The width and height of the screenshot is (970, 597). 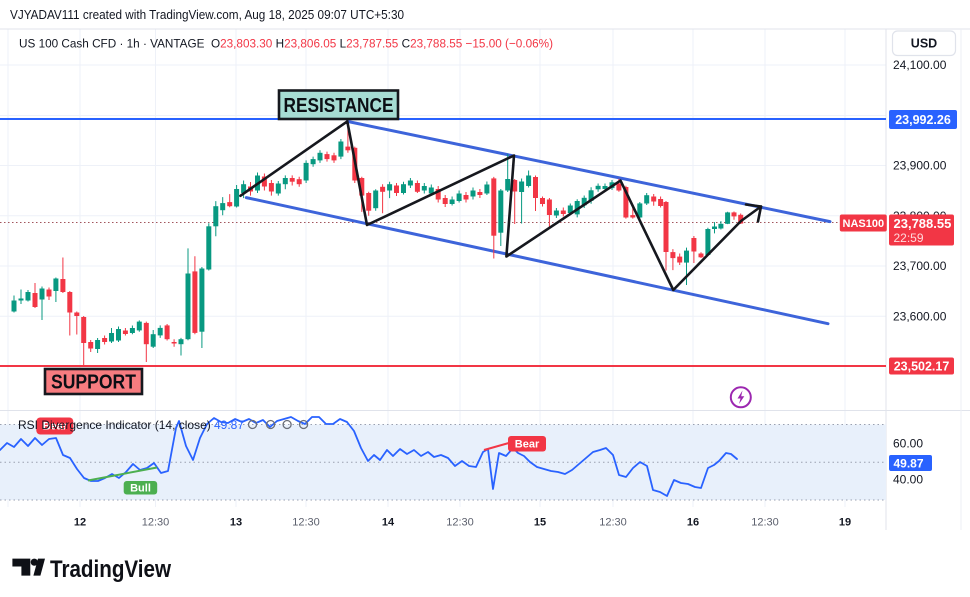 I want to click on svg-text: 14, so click(x=388, y=523).